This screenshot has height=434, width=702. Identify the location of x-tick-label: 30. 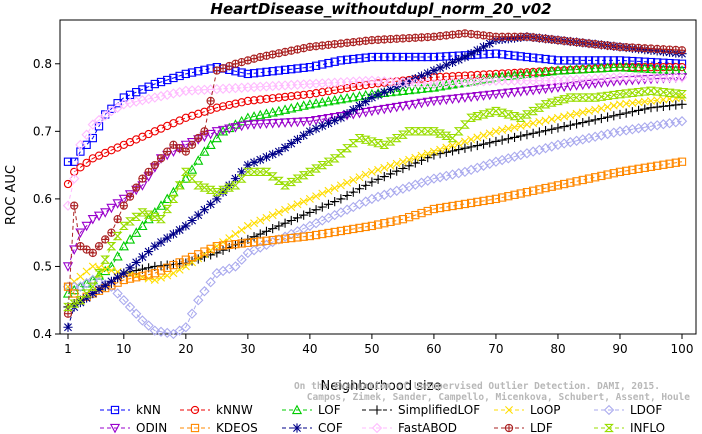
(247, 349).